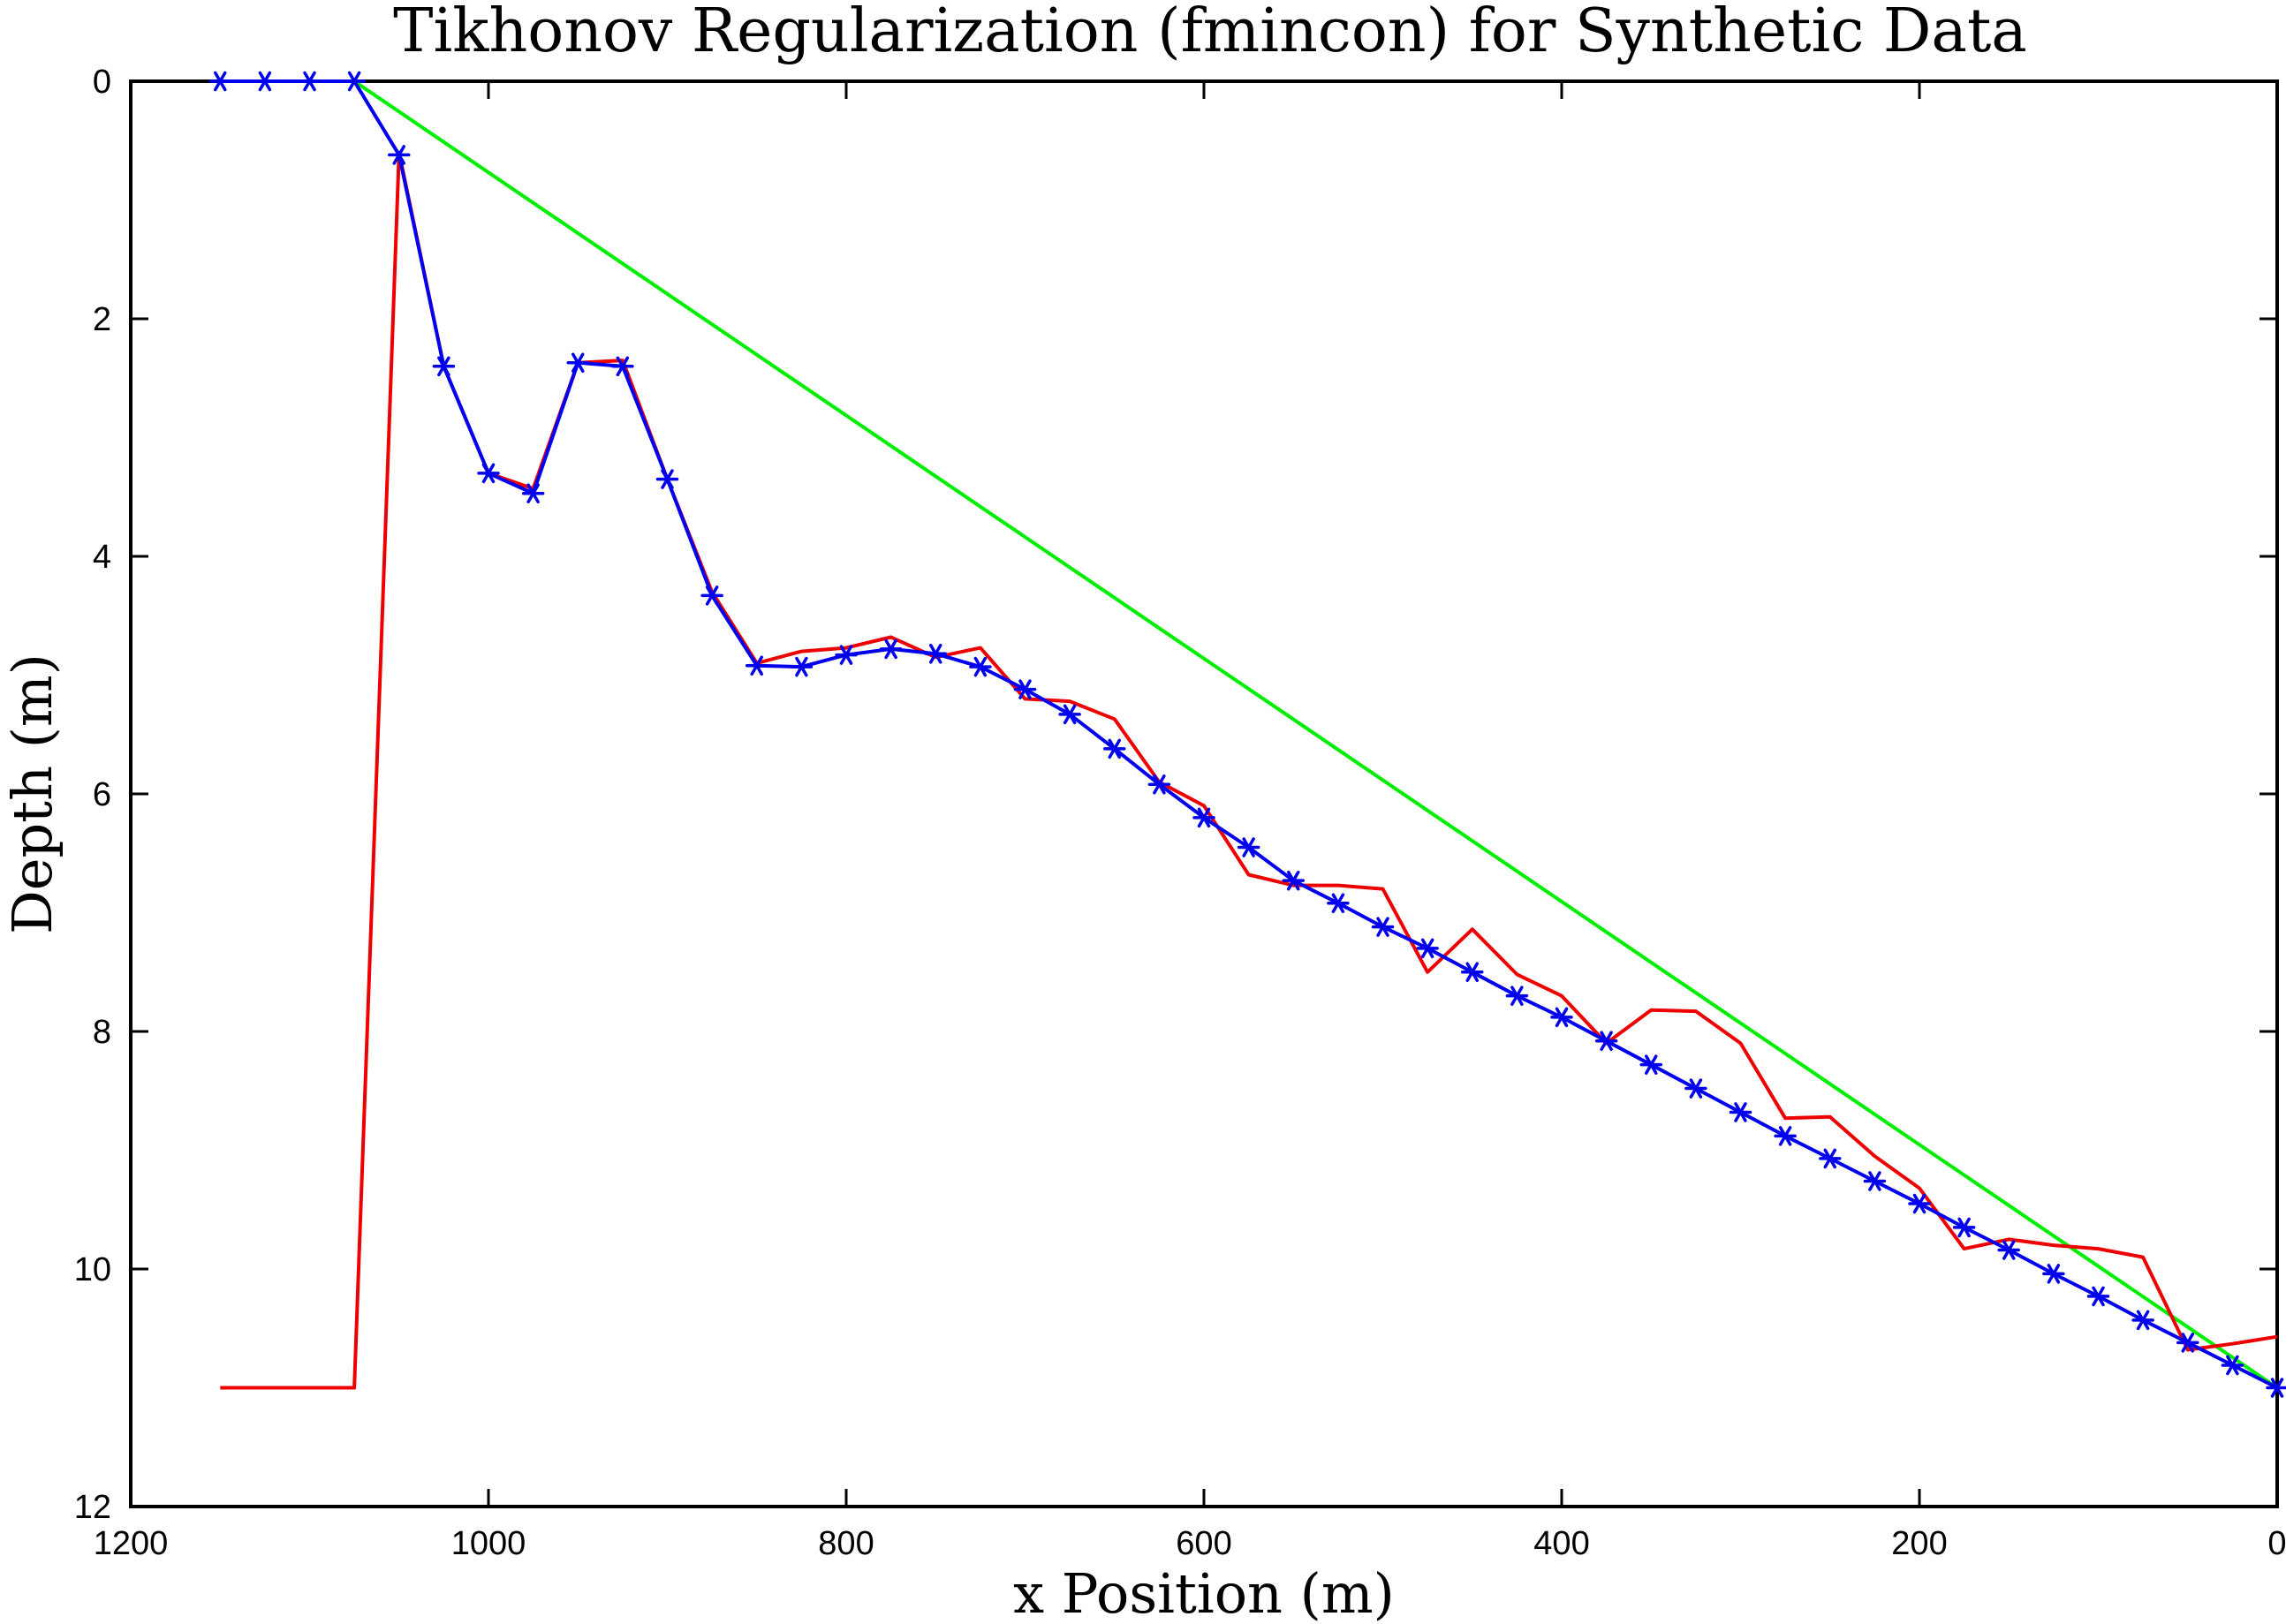  I want to click on y-tick-label: 10, so click(92, 1269).